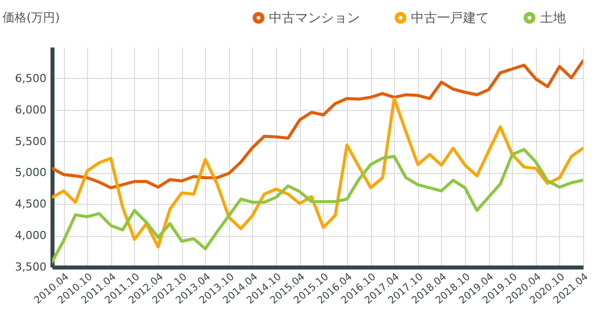 The width and height of the screenshot is (600, 320). What do you see at coordinates (30, 235) in the screenshot?
I see `y-tick-label: 4,000` at bounding box center [30, 235].